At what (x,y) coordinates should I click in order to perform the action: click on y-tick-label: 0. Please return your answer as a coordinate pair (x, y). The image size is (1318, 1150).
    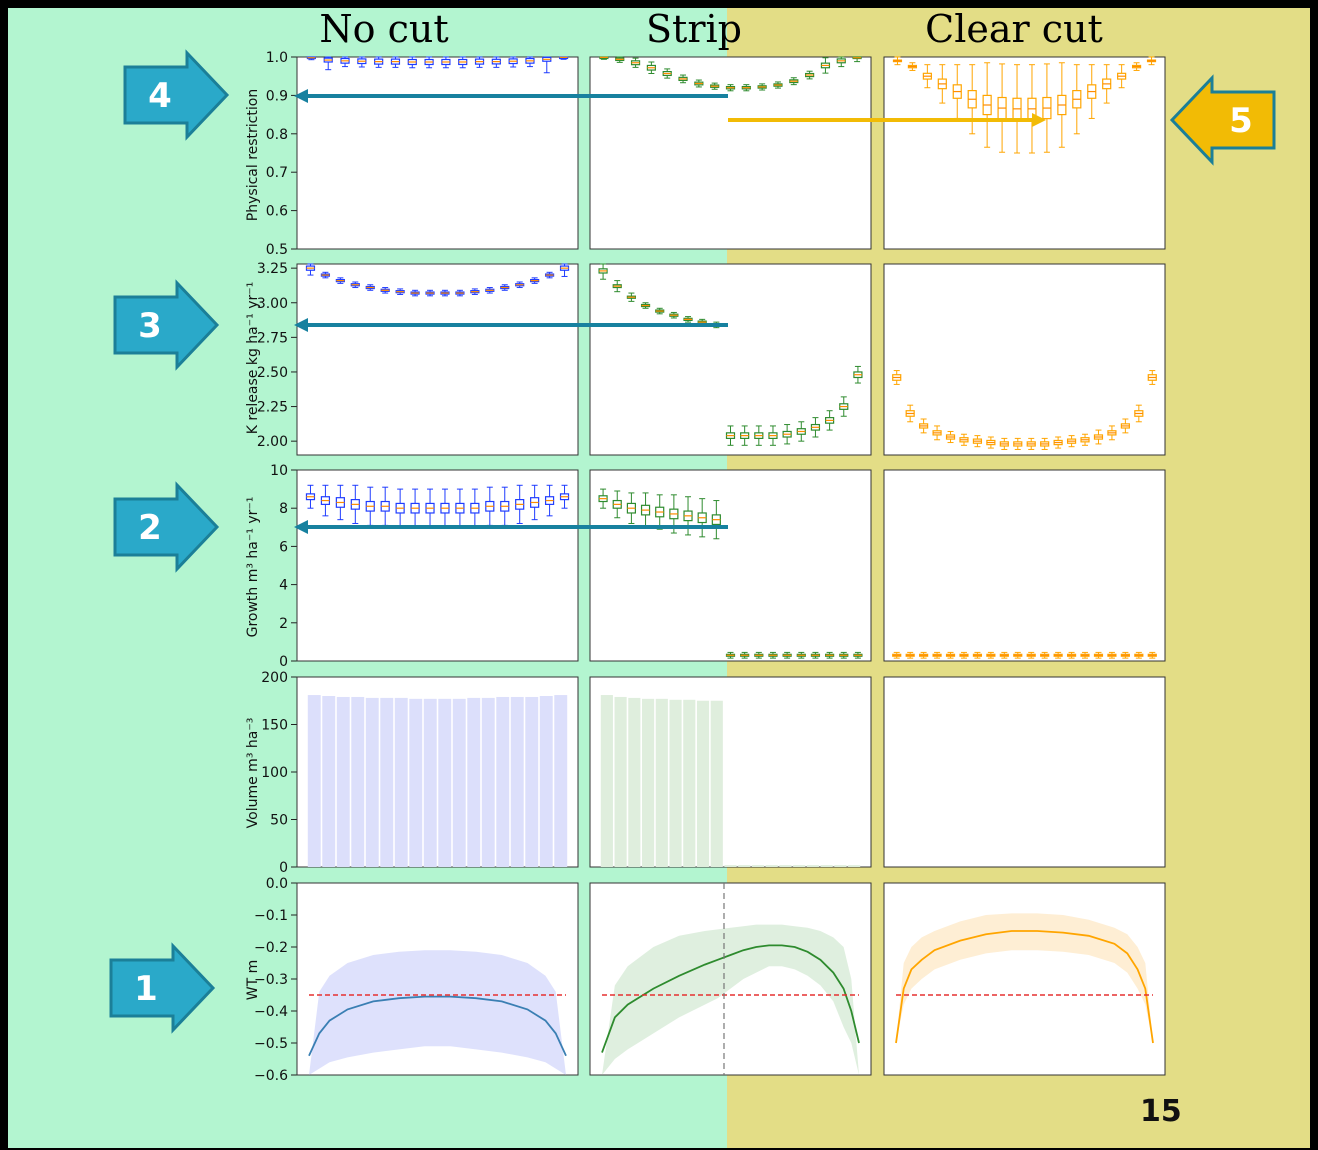
    Looking at the image, I should click on (283, 868).